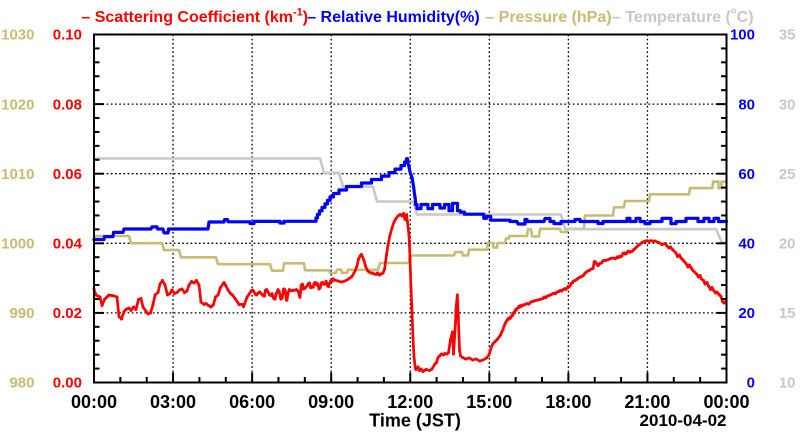  I want to click on svg-text: 0.04, so click(68, 244).